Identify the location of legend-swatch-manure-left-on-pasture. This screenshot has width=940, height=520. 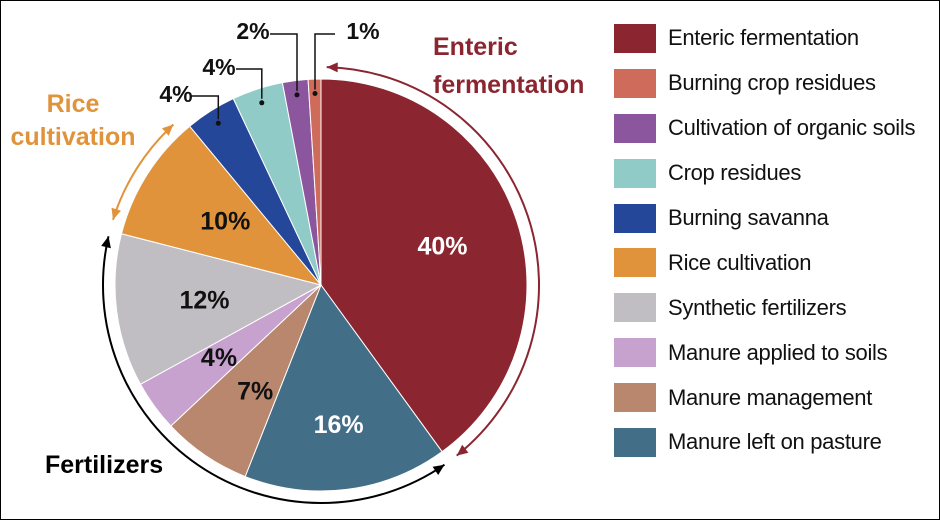
(635, 442).